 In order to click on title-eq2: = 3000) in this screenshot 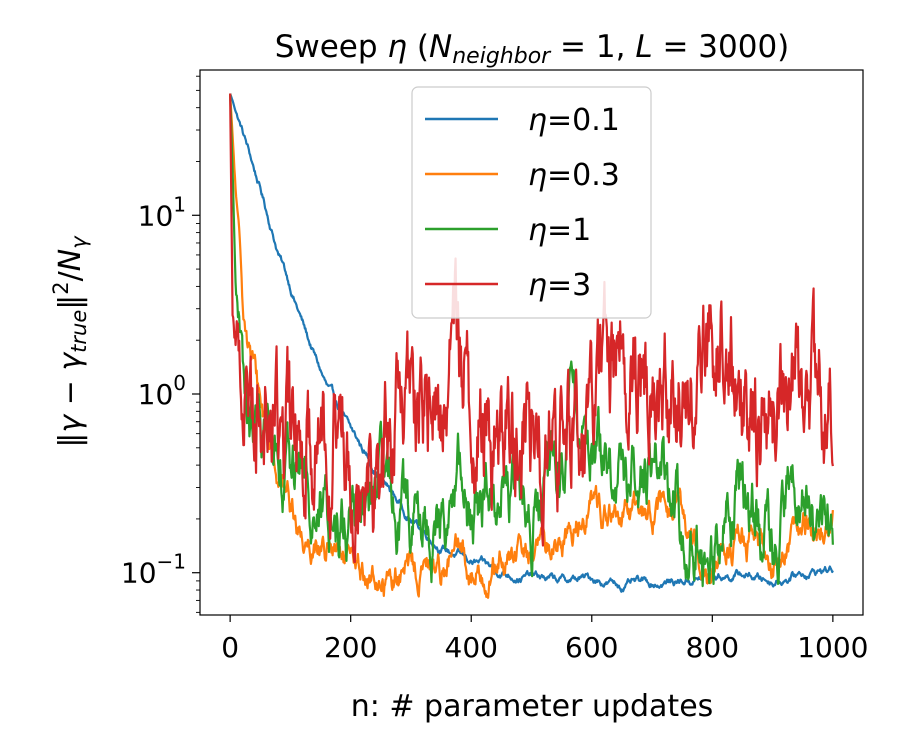, I will do `click(721, 47)`.